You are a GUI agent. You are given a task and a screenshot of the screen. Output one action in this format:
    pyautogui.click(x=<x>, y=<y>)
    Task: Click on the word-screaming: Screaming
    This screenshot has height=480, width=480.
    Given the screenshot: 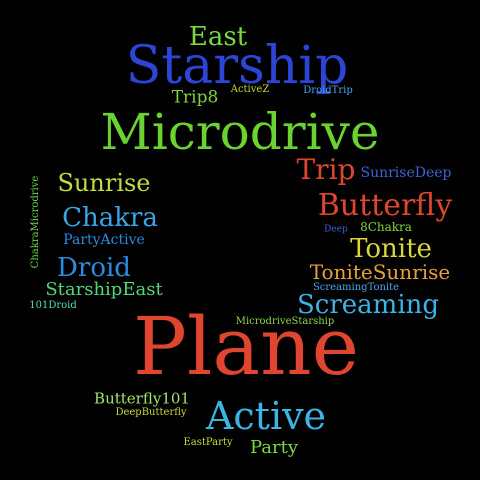 What is the action you would take?
    pyautogui.click(x=368, y=305)
    